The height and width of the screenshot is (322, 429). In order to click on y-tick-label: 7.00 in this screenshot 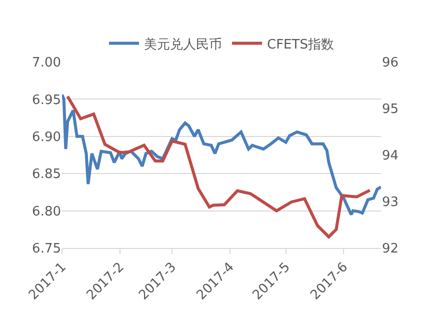, I will do `click(46, 63)`.